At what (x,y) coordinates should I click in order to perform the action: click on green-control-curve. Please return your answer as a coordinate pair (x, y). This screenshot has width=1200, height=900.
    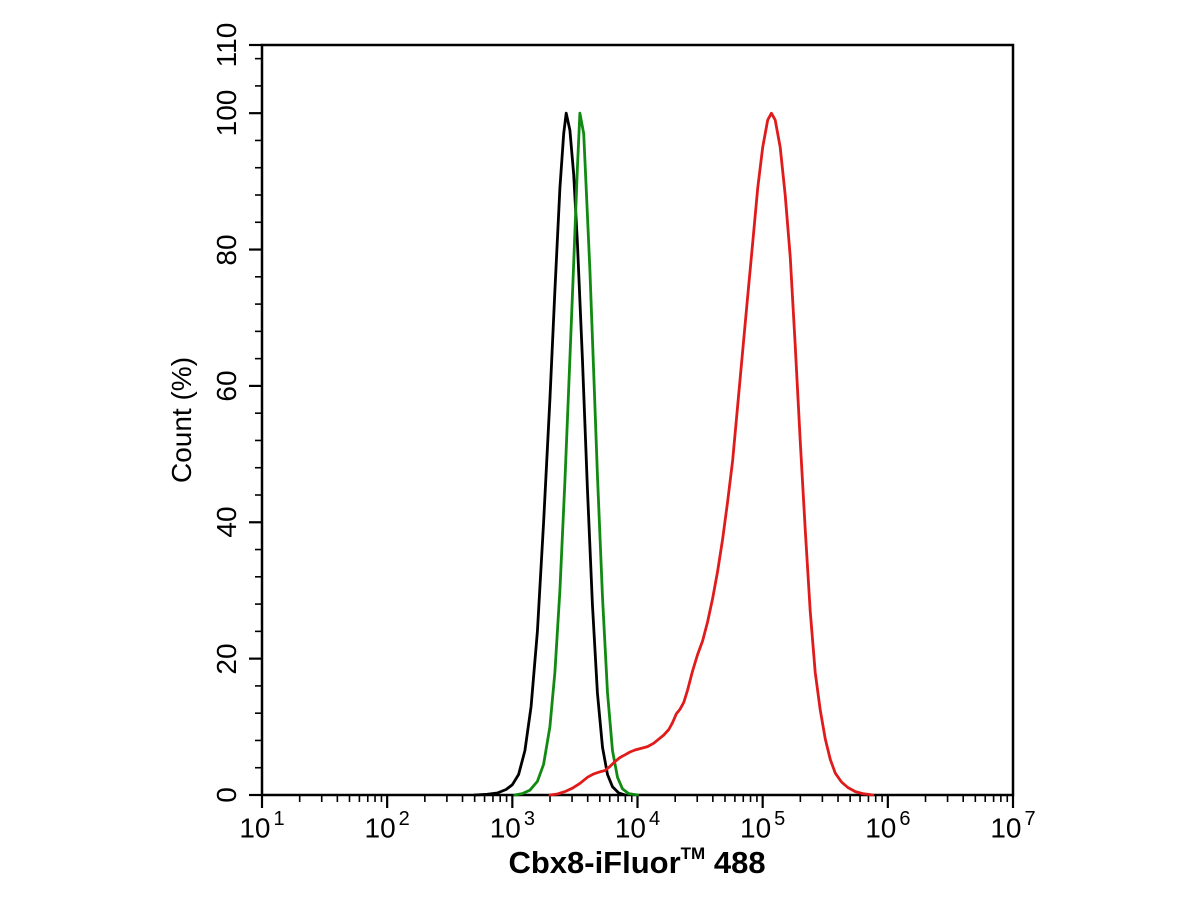
    Looking at the image, I should click on (576, 454).